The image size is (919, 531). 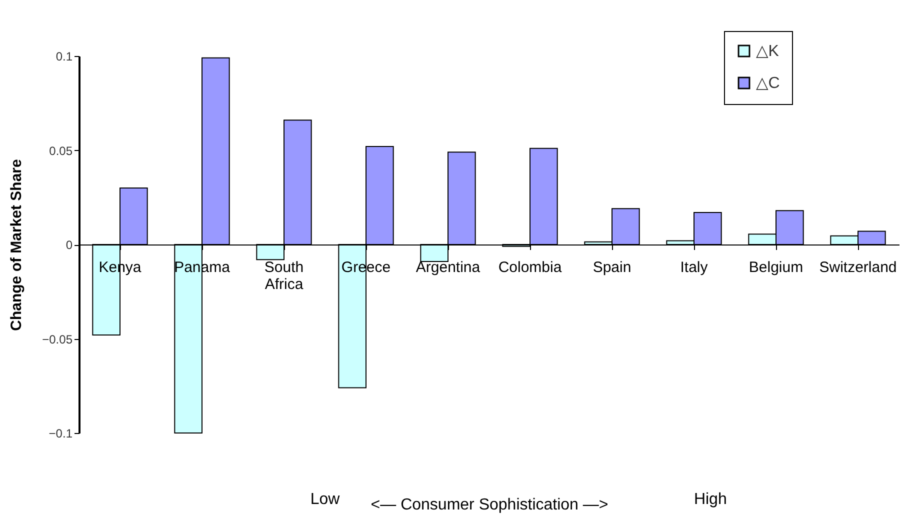 I want to click on text: Low, so click(x=325, y=499).